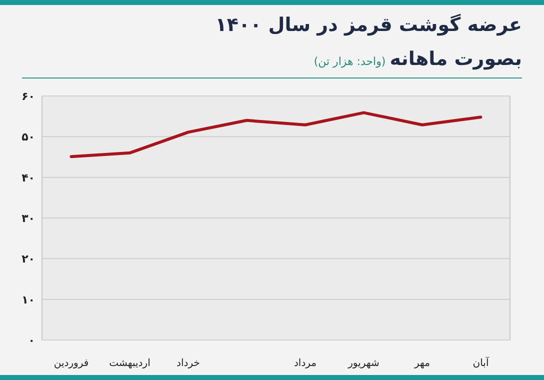  What do you see at coordinates (31, 340) in the screenshot?
I see `y-tick-label: ۰` at bounding box center [31, 340].